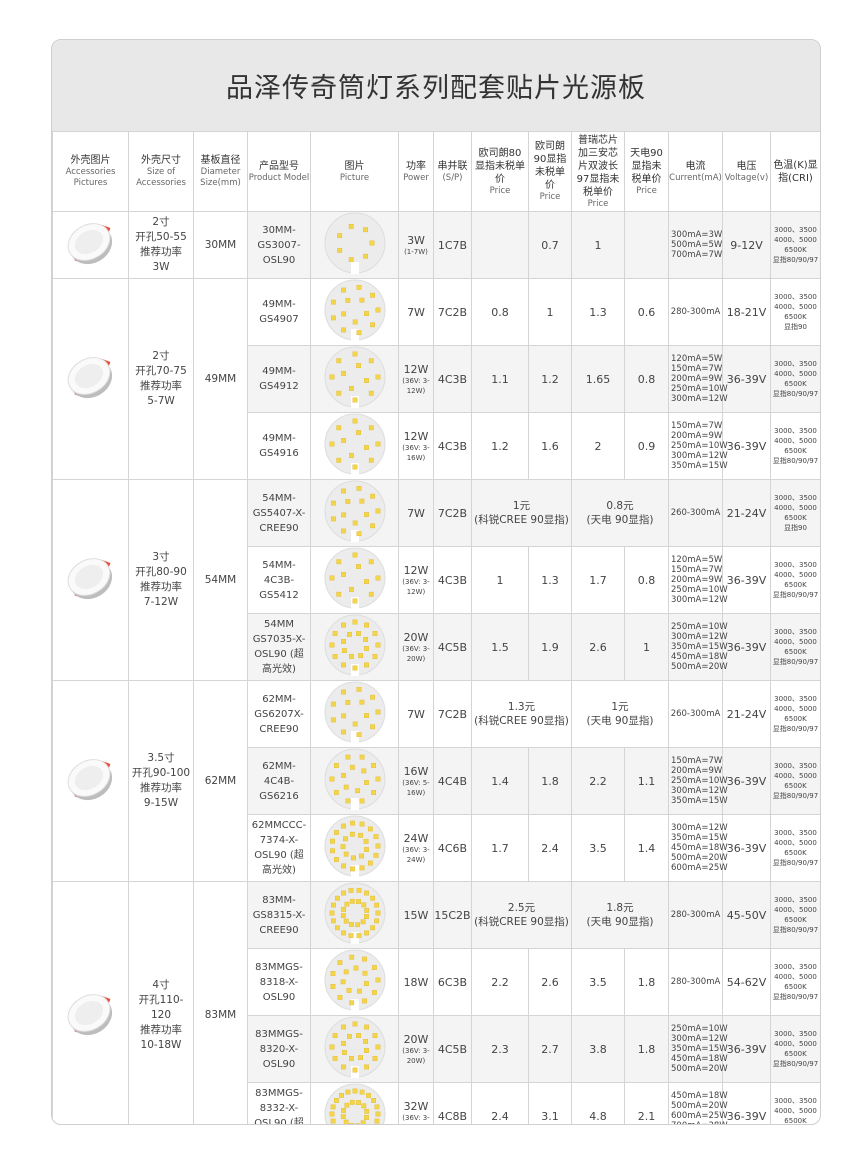  Describe the element at coordinates (646, 166) in the screenshot. I see `header-cn: 天电90显指未税单价` at that location.